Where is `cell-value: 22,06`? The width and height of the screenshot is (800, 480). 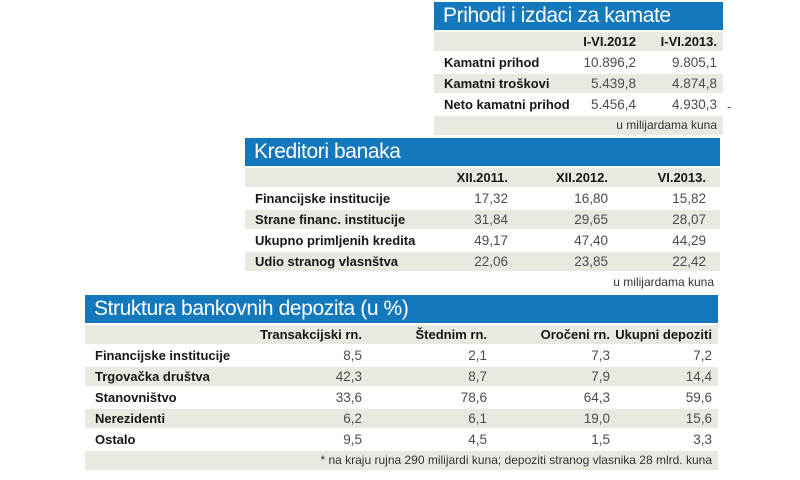
cell-value: 22,06 is located at coordinates (491, 261).